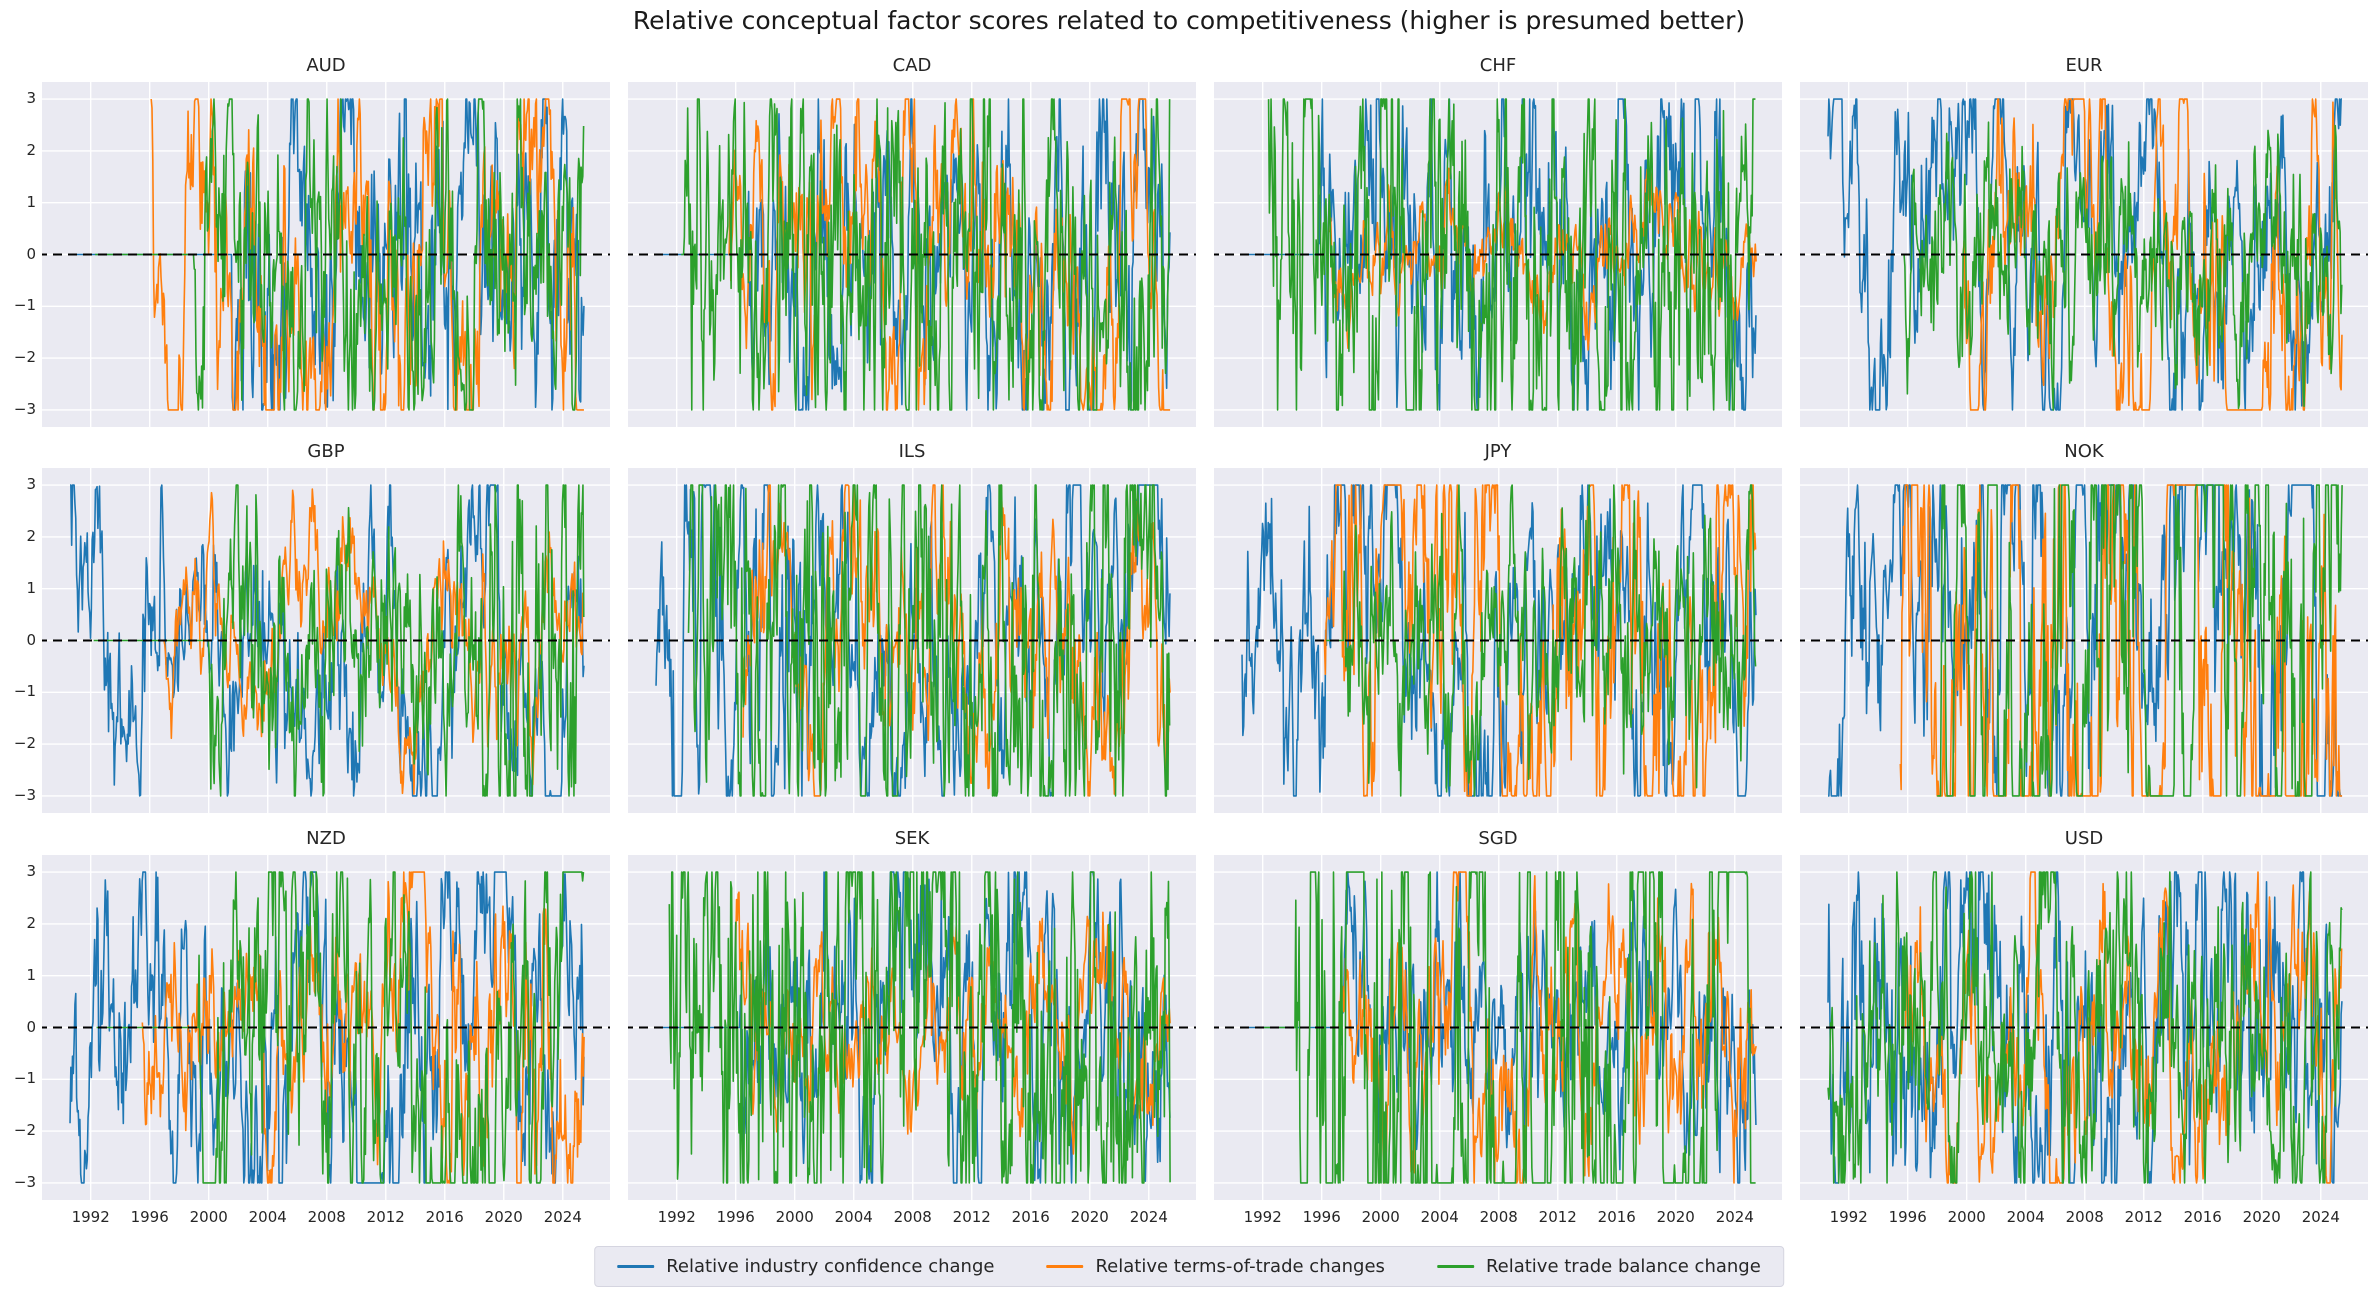  Describe the element at coordinates (2084, 627) in the screenshot. I see `subplot-nok: NOK` at that location.